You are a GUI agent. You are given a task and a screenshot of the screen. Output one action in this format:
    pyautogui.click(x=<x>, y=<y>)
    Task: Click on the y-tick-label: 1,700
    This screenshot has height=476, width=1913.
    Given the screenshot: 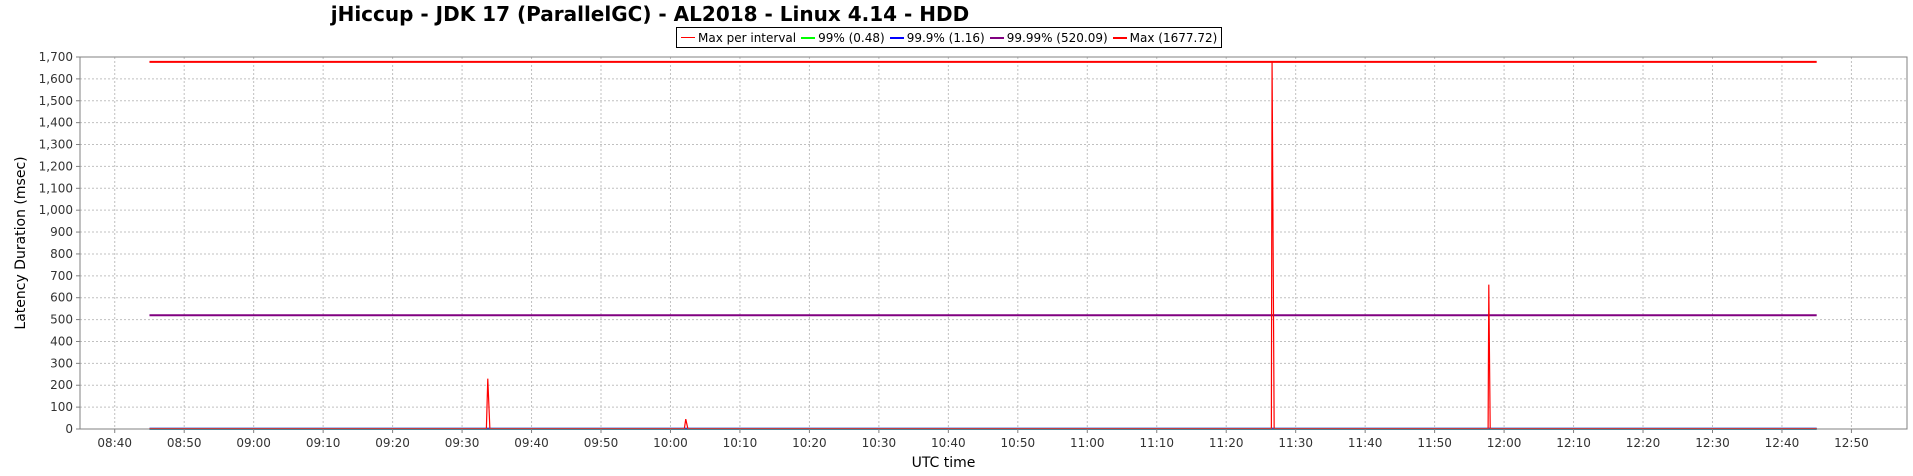 What is the action you would take?
    pyautogui.click(x=56, y=57)
    